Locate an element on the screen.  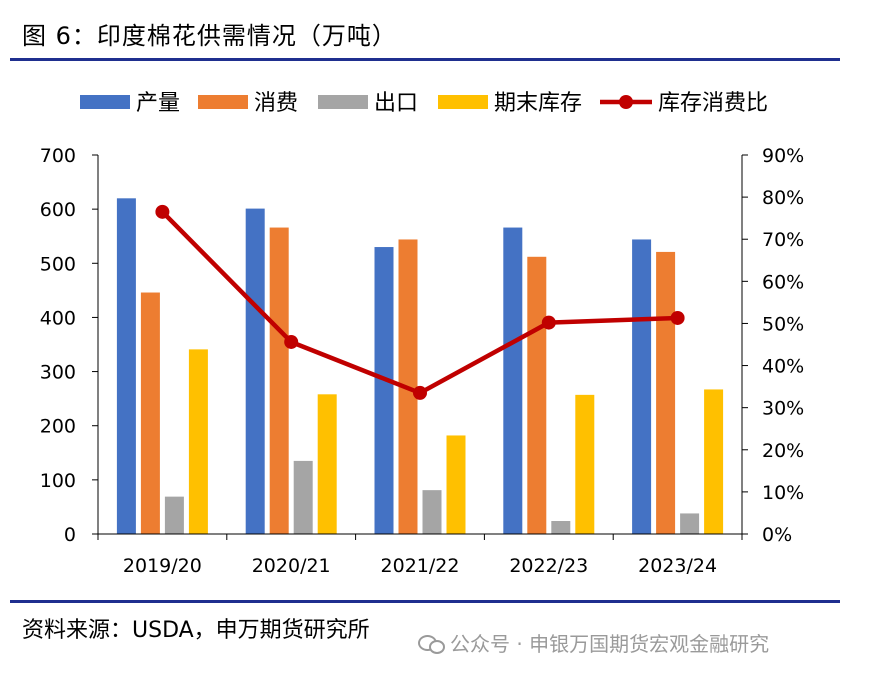
wechat-icon is located at coordinates (431, 643).